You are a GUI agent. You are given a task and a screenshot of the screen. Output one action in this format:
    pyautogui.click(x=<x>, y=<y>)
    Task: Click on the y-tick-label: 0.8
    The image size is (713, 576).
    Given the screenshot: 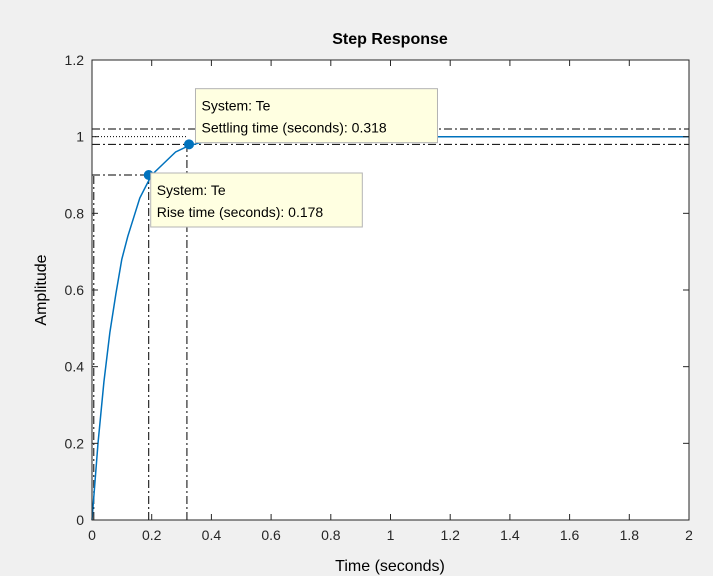 What is the action you would take?
    pyautogui.click(x=75, y=213)
    